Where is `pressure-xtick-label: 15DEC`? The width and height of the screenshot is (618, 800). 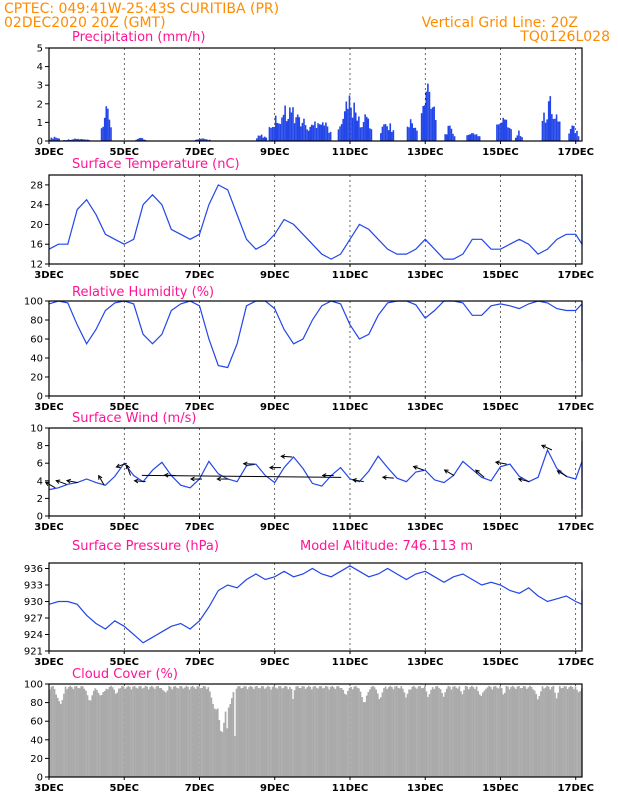 pressure-xtick-label: 15DEC is located at coordinates (500, 662).